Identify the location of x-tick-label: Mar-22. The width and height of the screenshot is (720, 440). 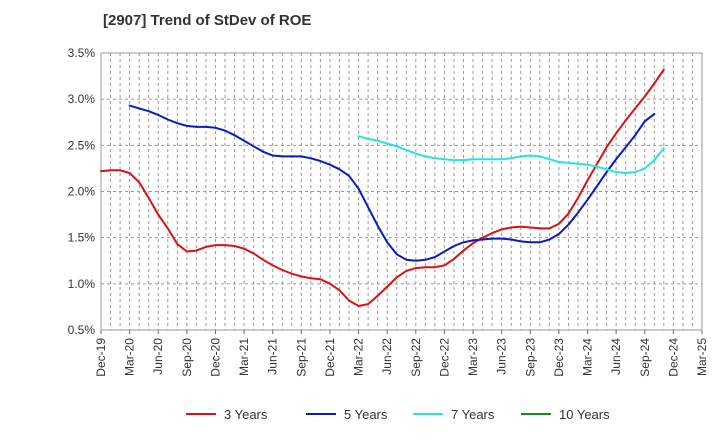
(359, 357).